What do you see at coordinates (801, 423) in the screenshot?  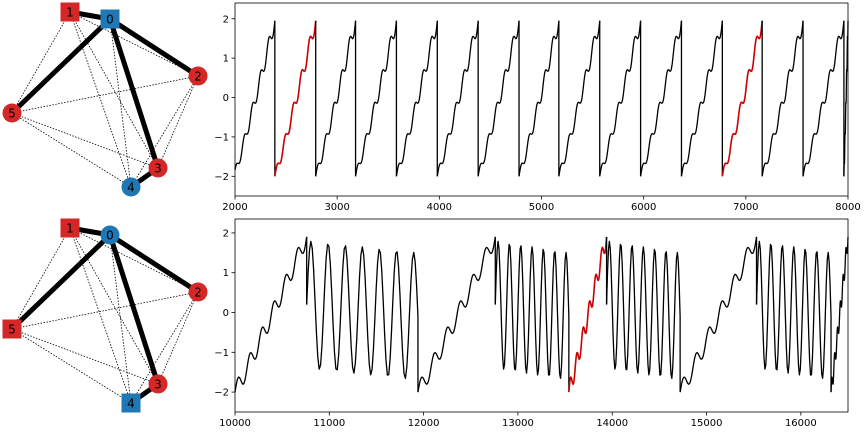 I see `x-tick-label-16000: 16000` at bounding box center [801, 423].